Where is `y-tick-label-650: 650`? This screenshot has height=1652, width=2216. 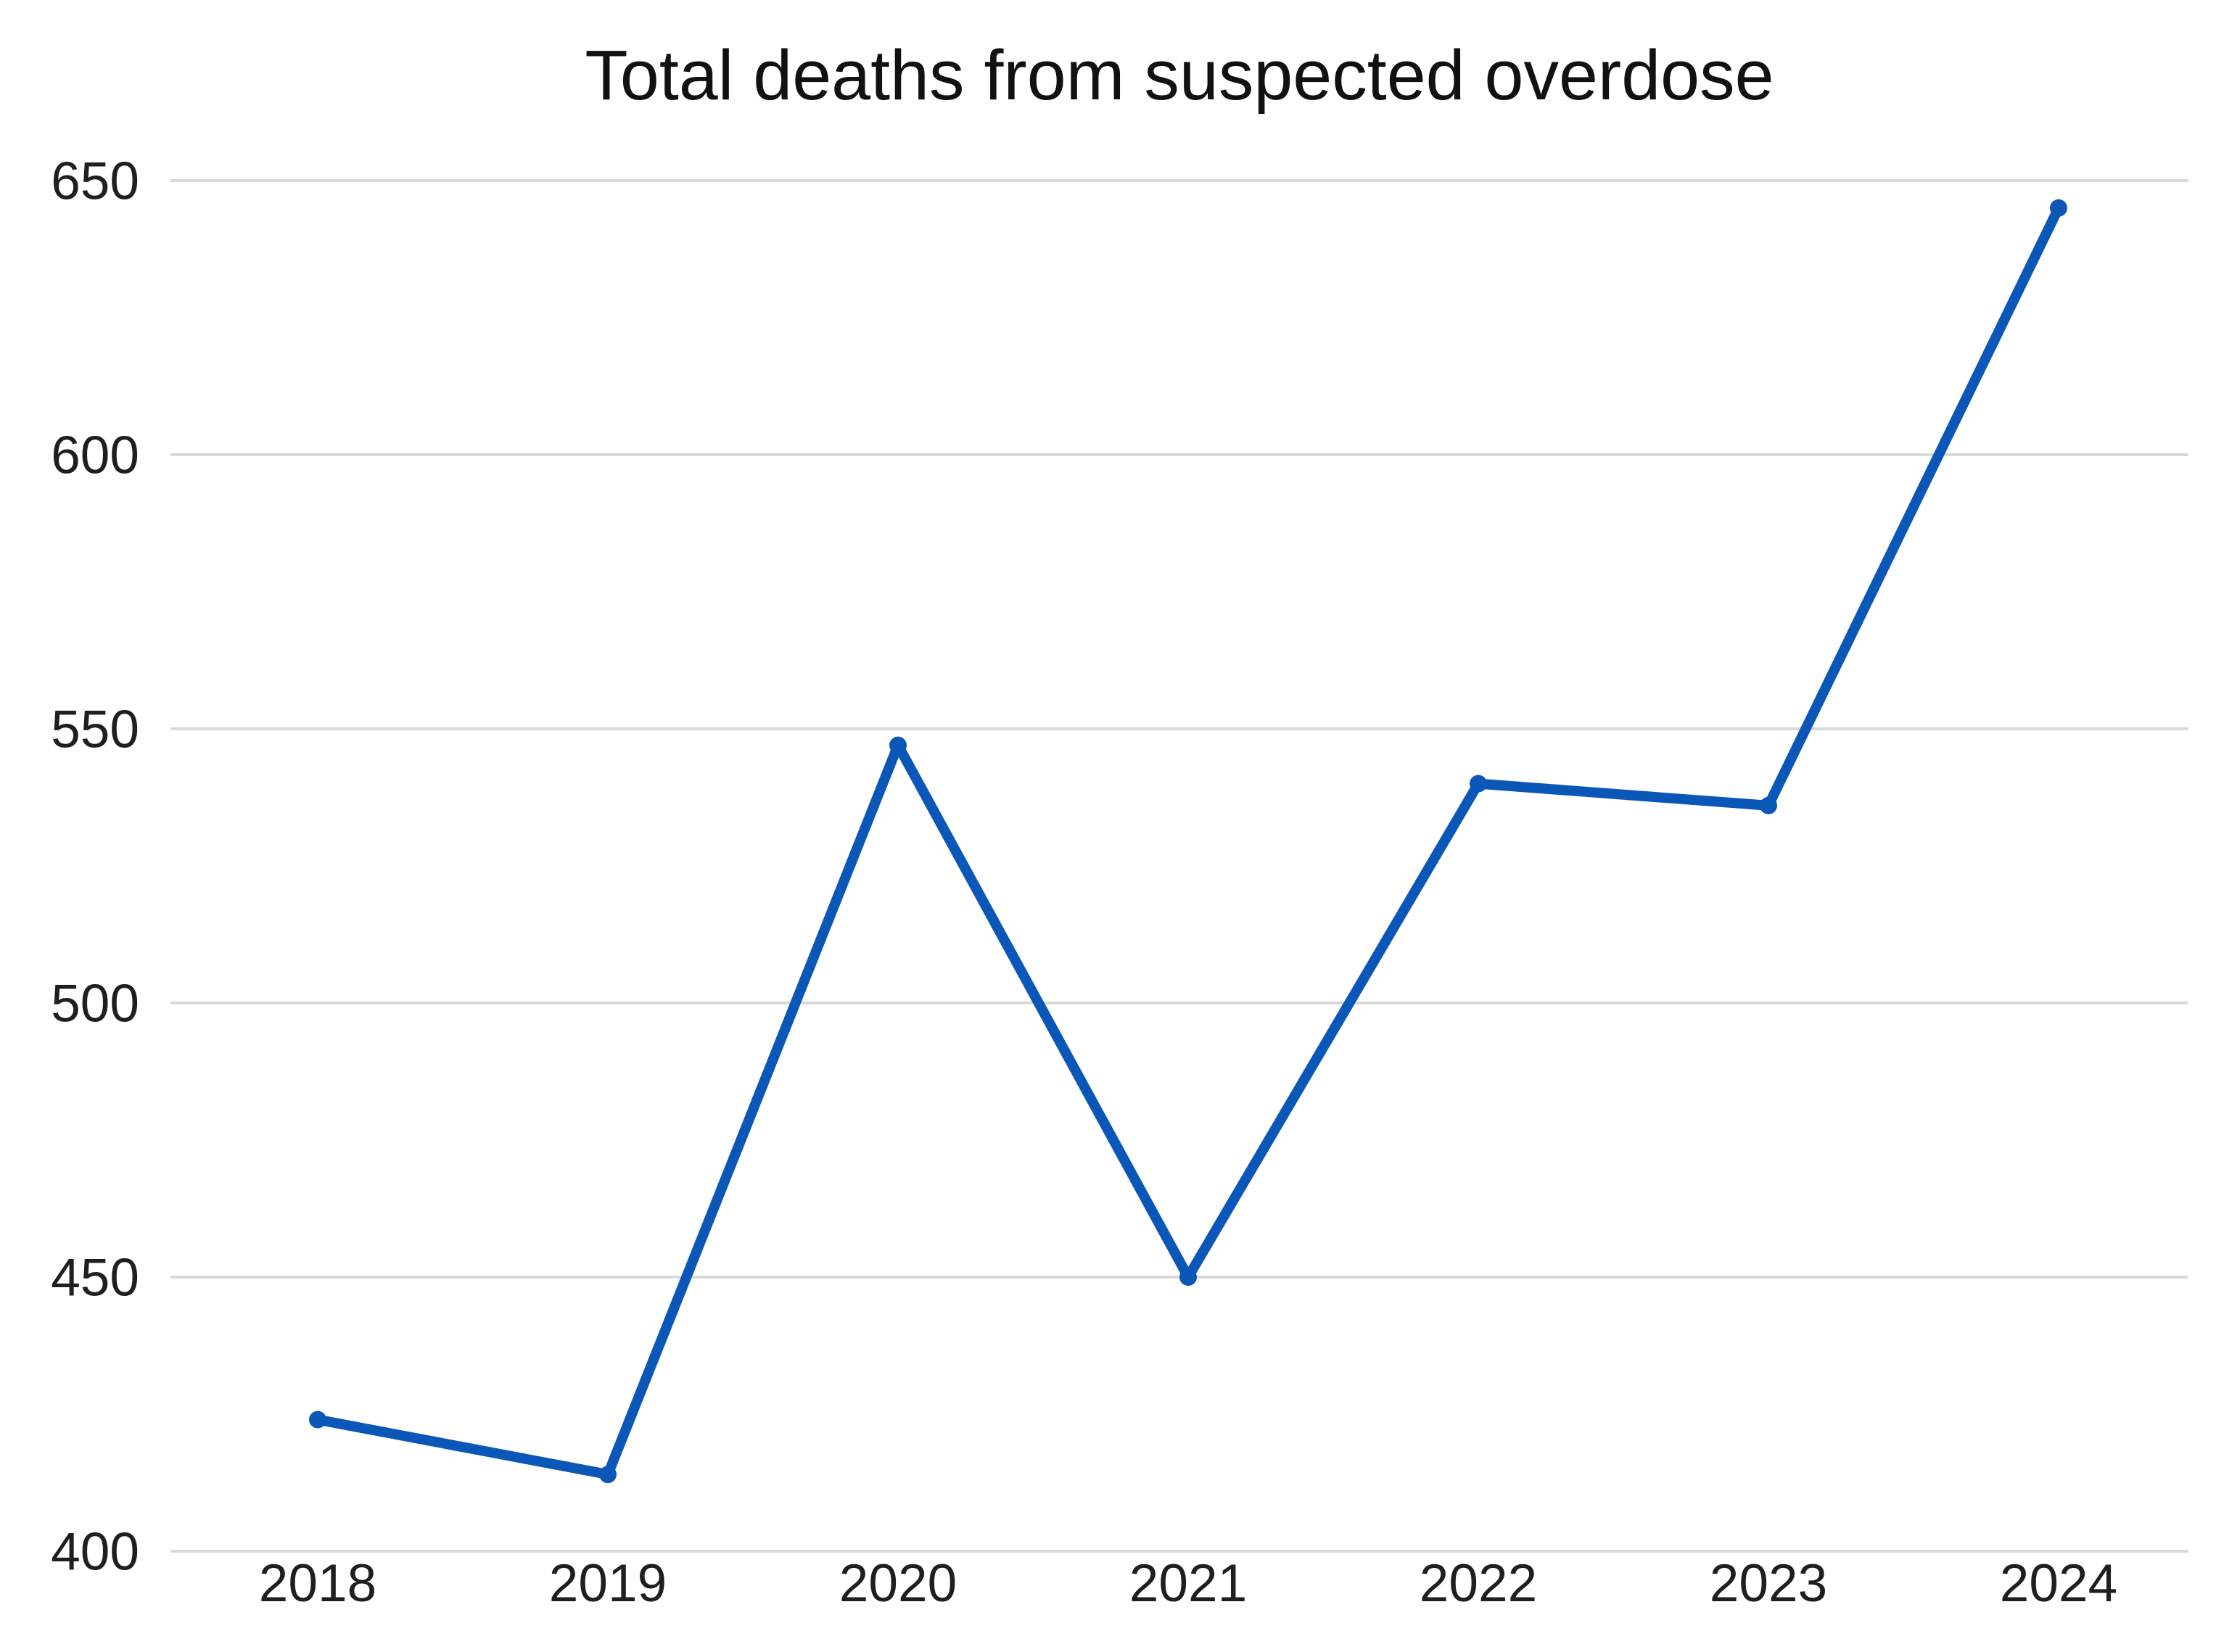
y-tick-label-650: 650 is located at coordinates (95, 182).